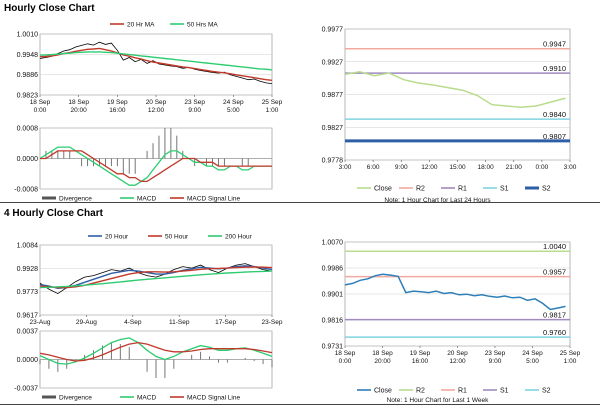 The width and height of the screenshot is (600, 413). What do you see at coordinates (570, 357) in the screenshot?
I see `4h-pivots-xtick-label: 25 Sep 1:00` at bounding box center [570, 357].